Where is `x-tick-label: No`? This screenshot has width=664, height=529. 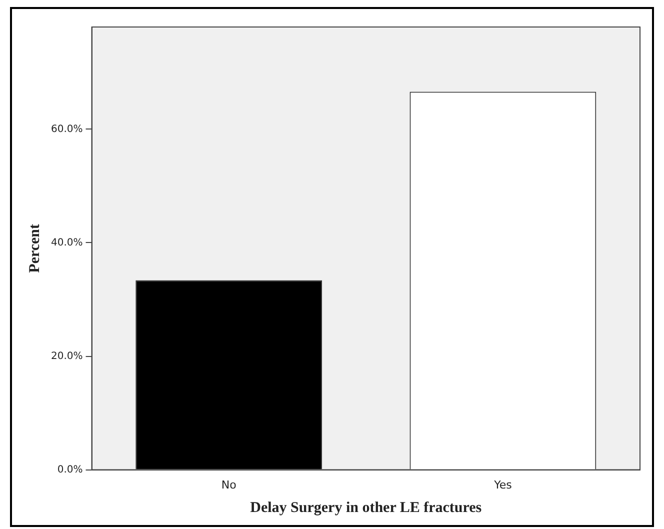
x-tick-label: No is located at coordinates (229, 485).